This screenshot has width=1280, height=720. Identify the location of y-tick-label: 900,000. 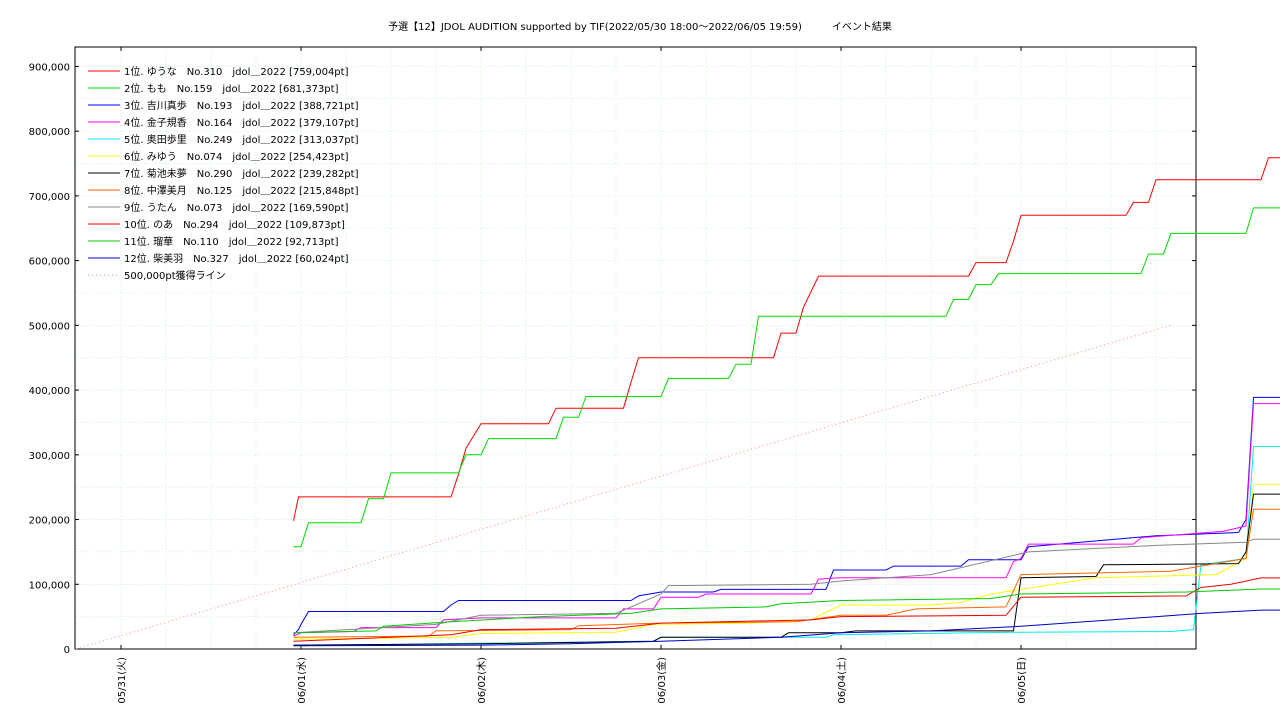
(49, 67).